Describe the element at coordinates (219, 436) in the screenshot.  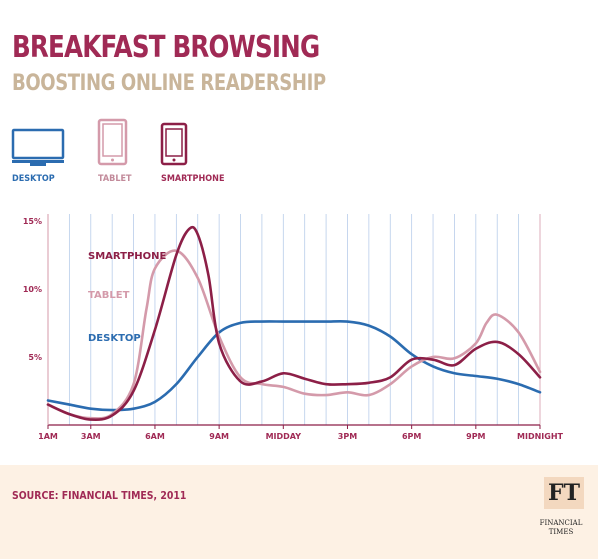
I see `x-tick-label: 9AM` at that location.